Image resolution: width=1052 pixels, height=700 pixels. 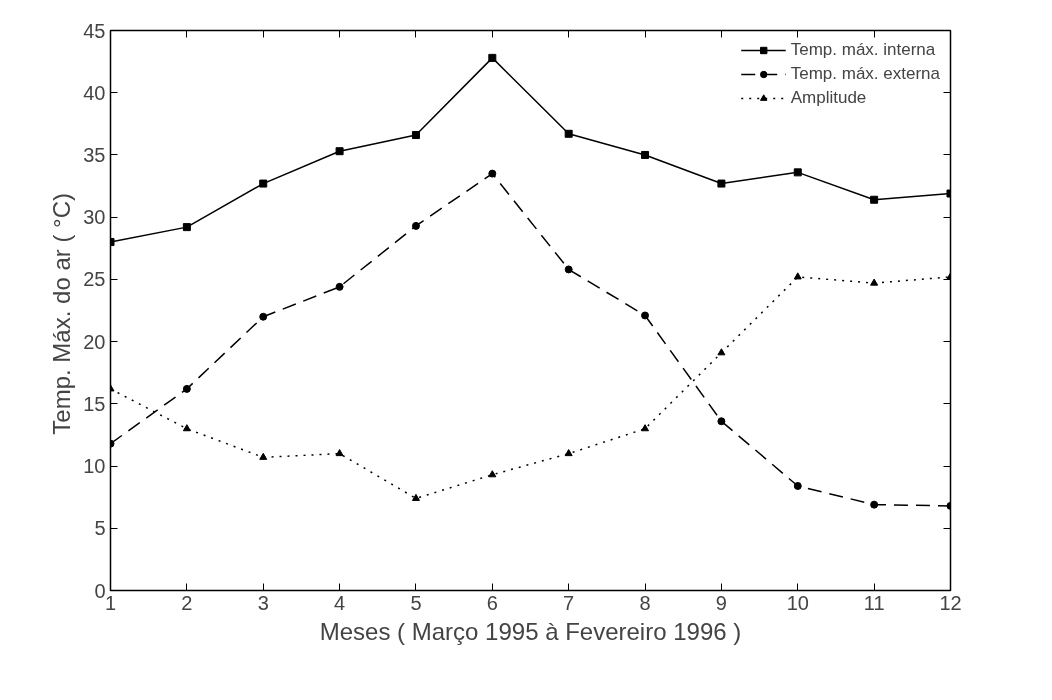 What do you see at coordinates (110, 602) in the screenshot?
I see `x-tick-label: 1` at bounding box center [110, 602].